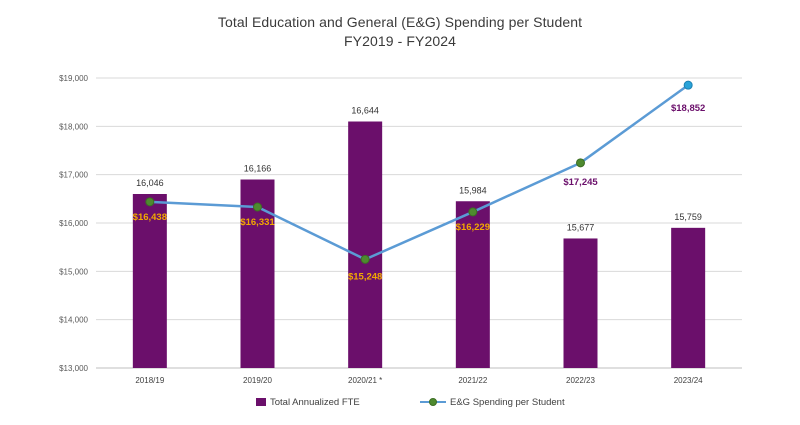  What do you see at coordinates (315, 402) in the screenshot?
I see `legend-label-bars: Total Annualized FTE` at bounding box center [315, 402].